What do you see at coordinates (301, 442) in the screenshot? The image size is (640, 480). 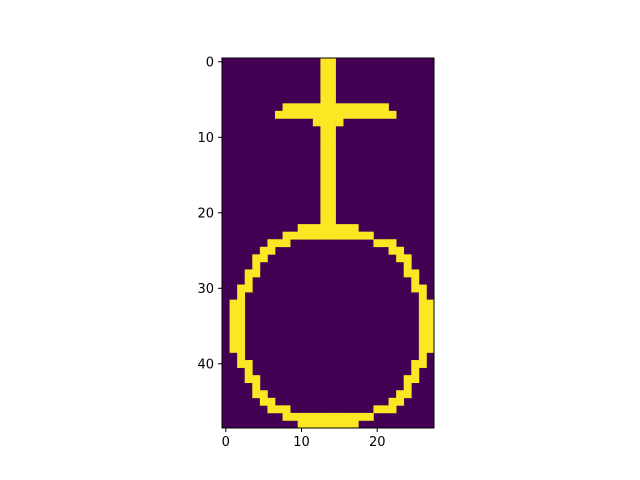 I see `x-tick-label: 10` at bounding box center [301, 442].